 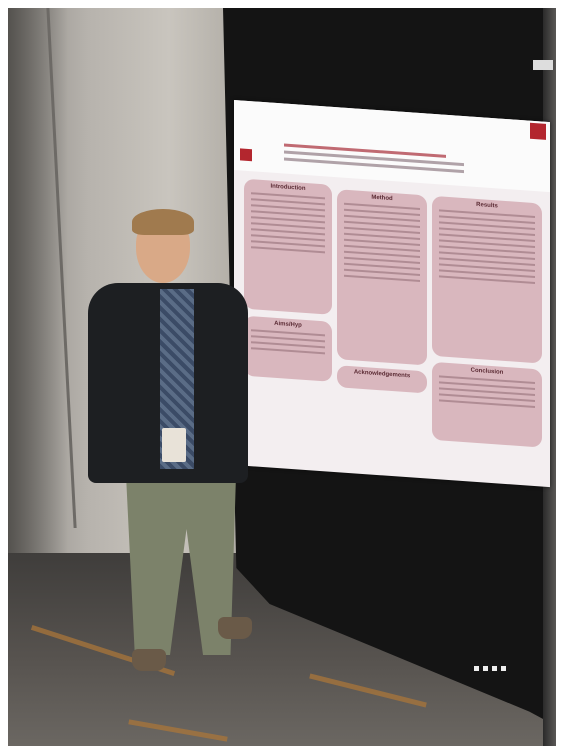 What do you see at coordinates (492, 667) in the screenshot?
I see `board-dots` at bounding box center [492, 667].